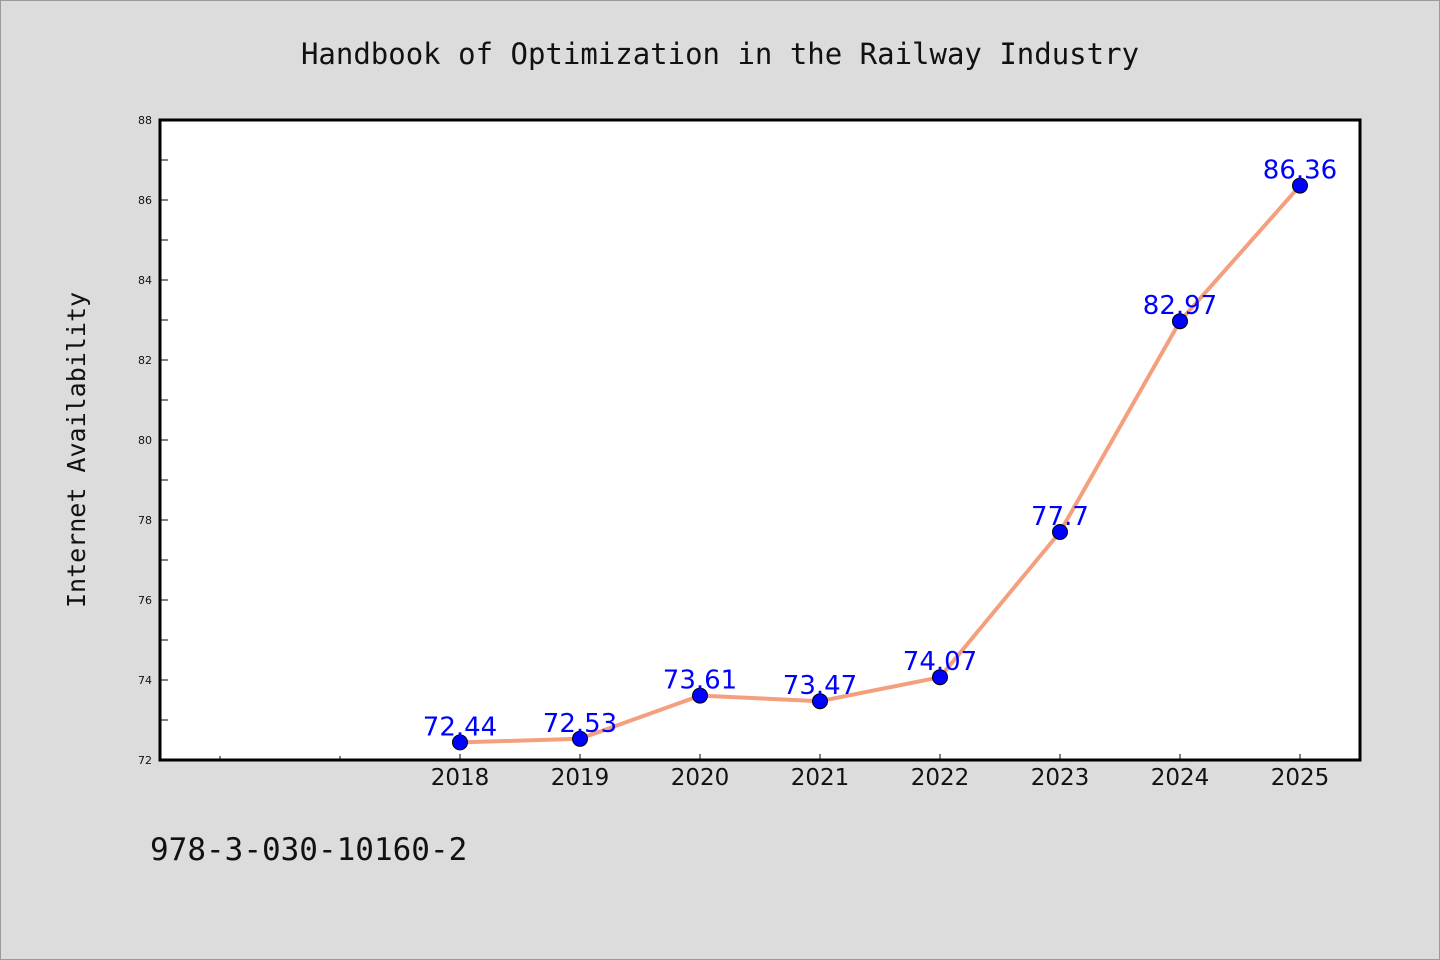 This screenshot has height=960, width=1440. Describe the element at coordinates (1060, 517) in the screenshot. I see `data-label: 77.7` at that location.